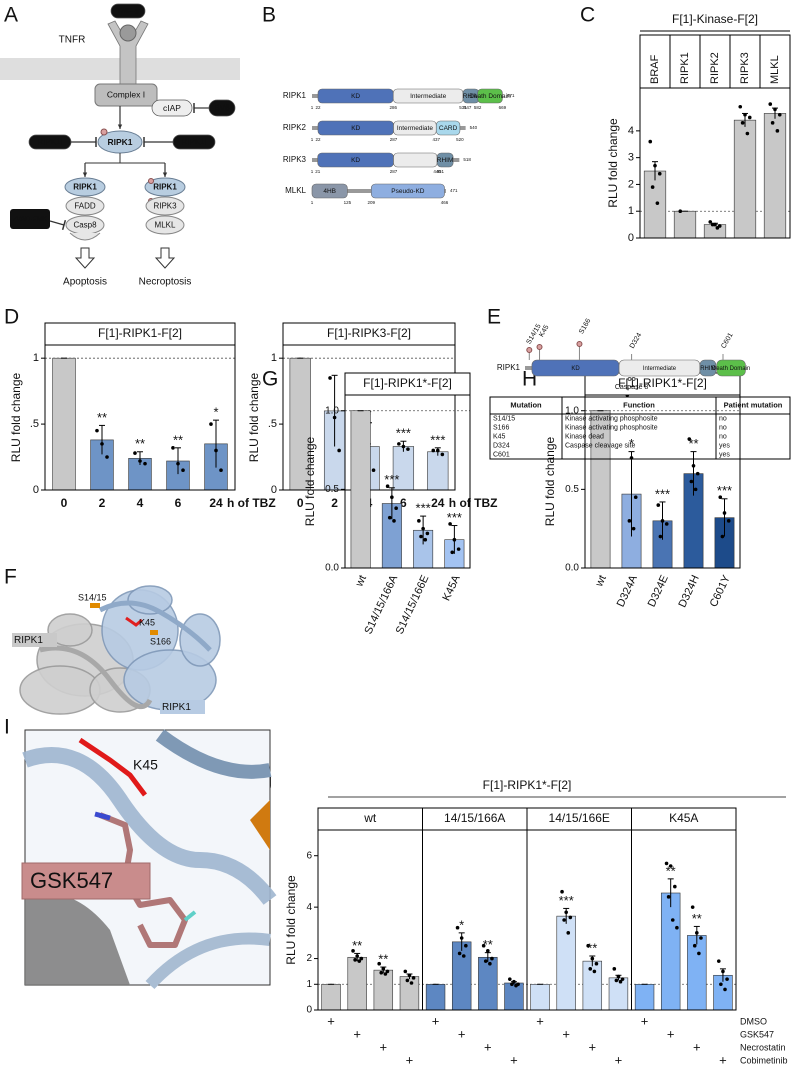  What do you see at coordinates (394, 139) in the screenshot?
I see `residue-number: 287` at bounding box center [394, 139].